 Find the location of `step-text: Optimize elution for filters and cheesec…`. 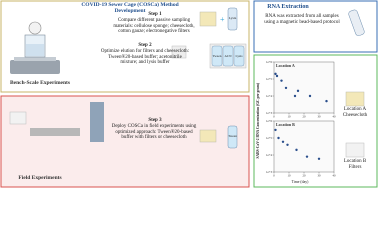

step-text: Optimize elution for filters and cheesec… is located at coordinates (145, 57).